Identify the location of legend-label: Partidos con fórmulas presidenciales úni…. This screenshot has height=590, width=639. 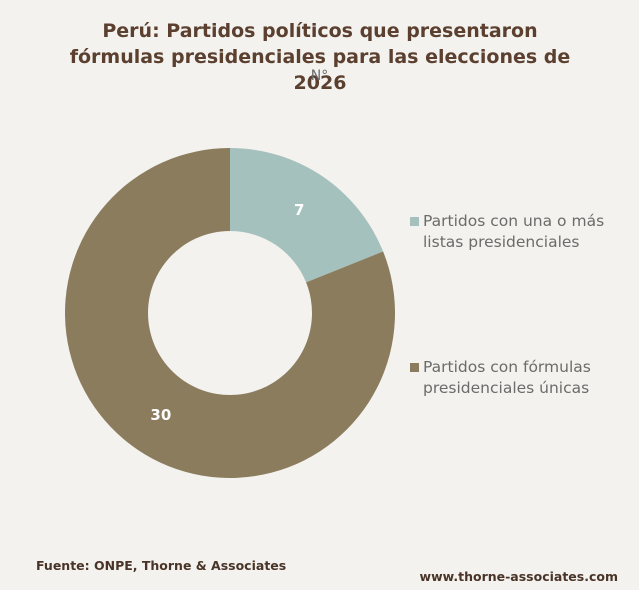
(507, 377).